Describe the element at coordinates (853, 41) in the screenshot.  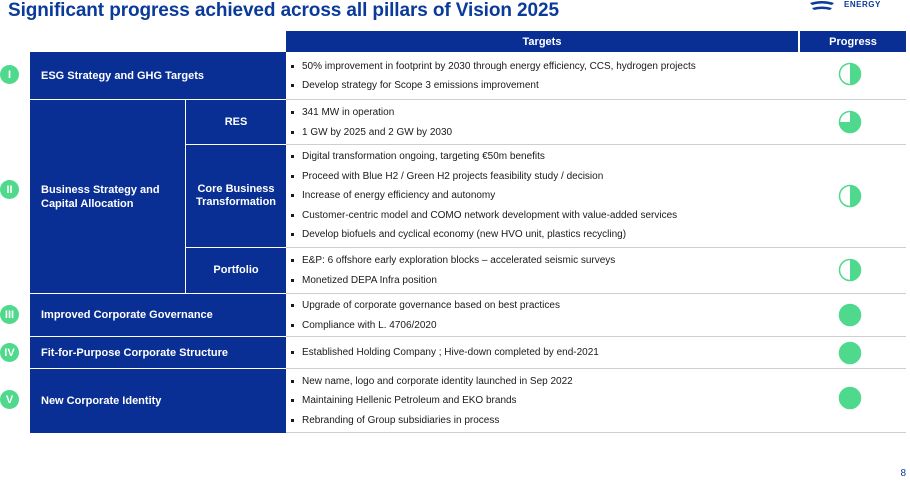
I see `progress-header: Progress` at that location.